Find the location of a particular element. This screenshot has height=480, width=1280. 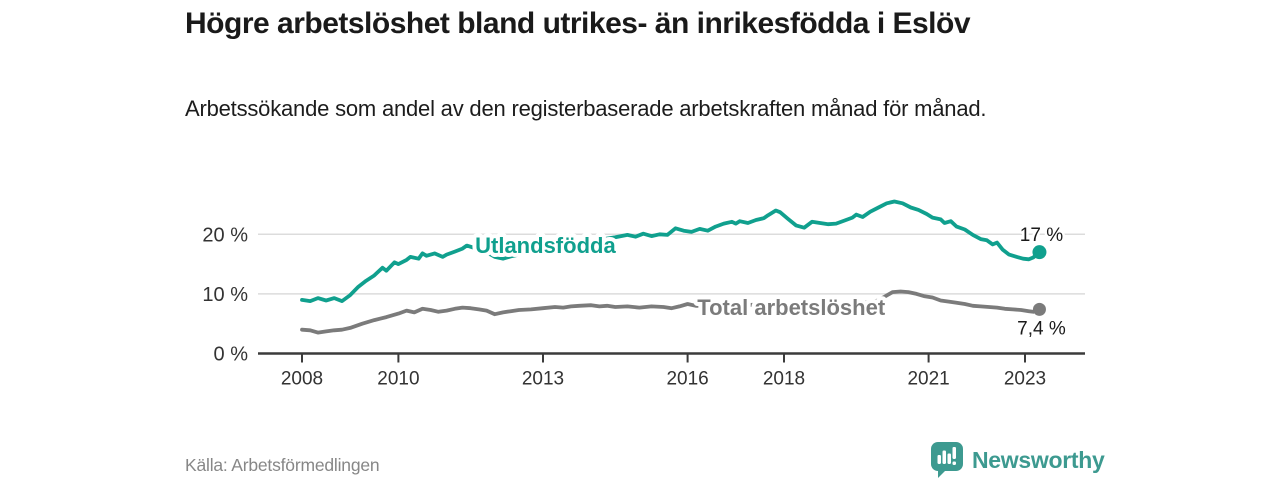

end-dot-utlandsf-dda is located at coordinates (1039, 252).